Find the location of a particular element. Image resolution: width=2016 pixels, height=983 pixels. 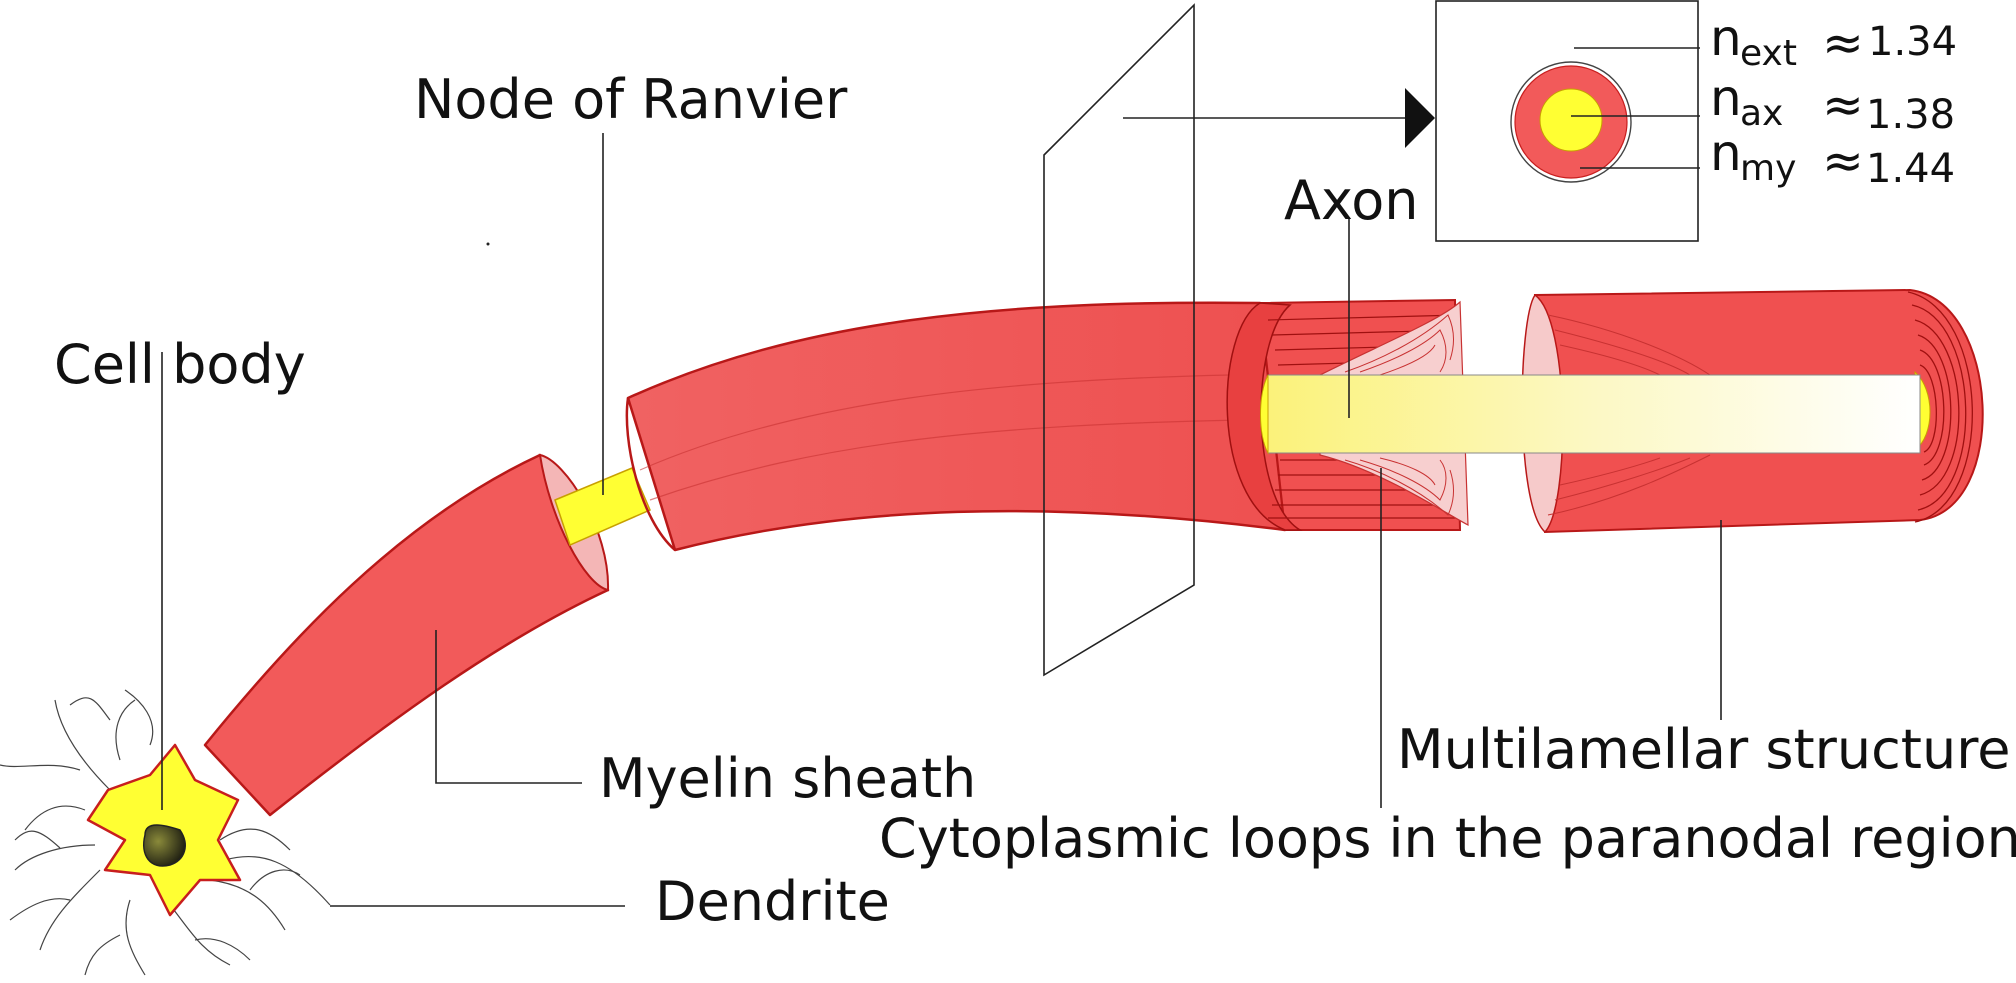

nucleus is located at coordinates (164, 845).